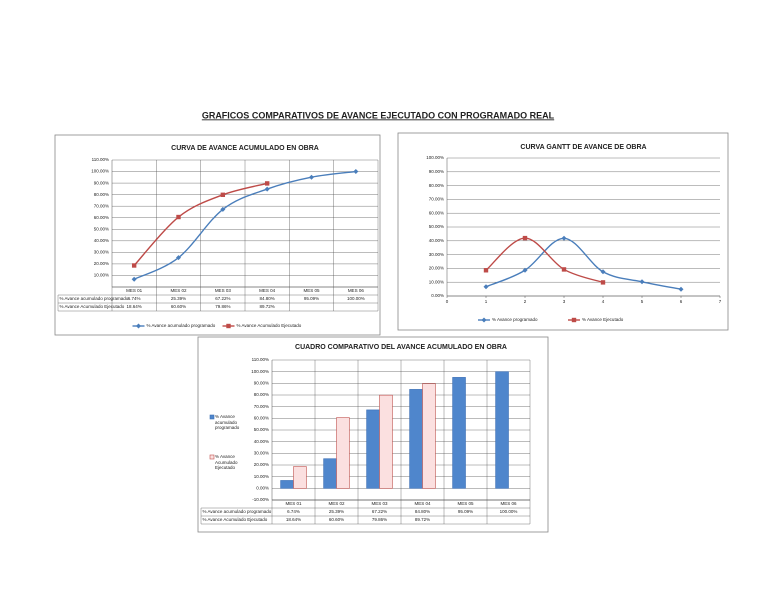  I want to click on legend-swatch, so click(212, 457).